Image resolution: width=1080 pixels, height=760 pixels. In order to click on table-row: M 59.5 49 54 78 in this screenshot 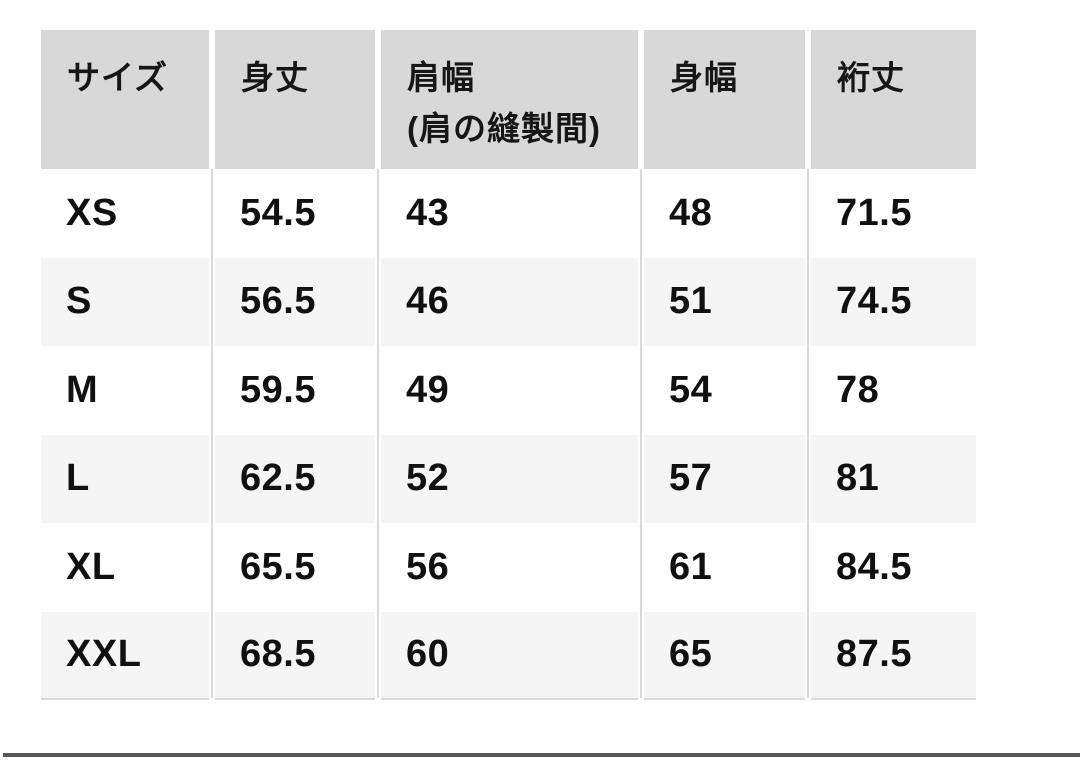, I will do `click(508, 390)`.